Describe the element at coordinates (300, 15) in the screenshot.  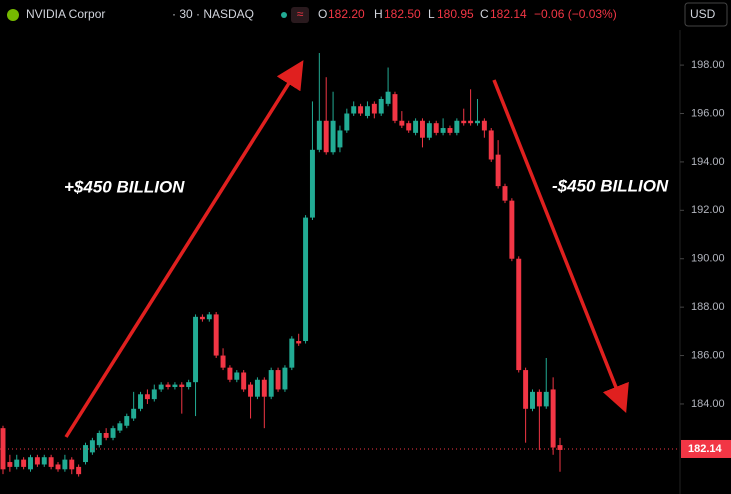
I see `indicator-icon` at that location.